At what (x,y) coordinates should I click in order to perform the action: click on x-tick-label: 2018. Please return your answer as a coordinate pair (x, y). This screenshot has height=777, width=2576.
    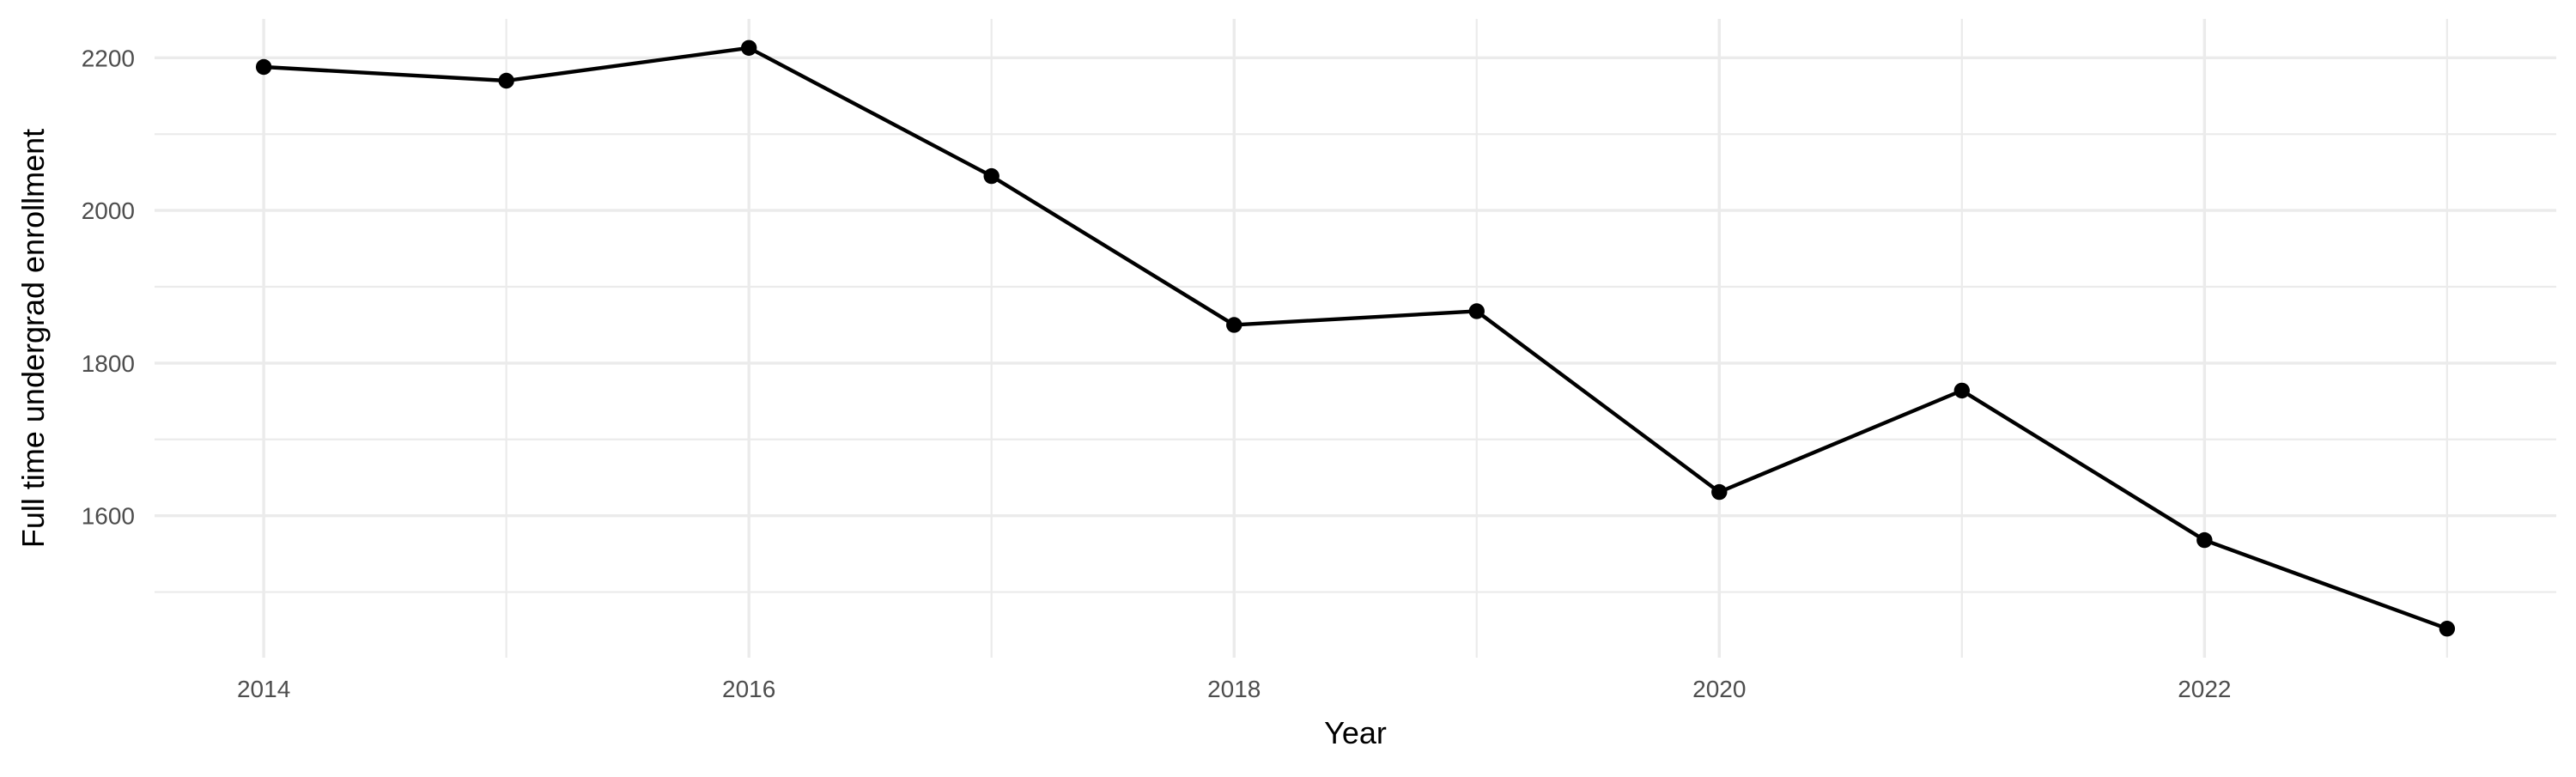
    Looking at the image, I should click on (1234, 689).